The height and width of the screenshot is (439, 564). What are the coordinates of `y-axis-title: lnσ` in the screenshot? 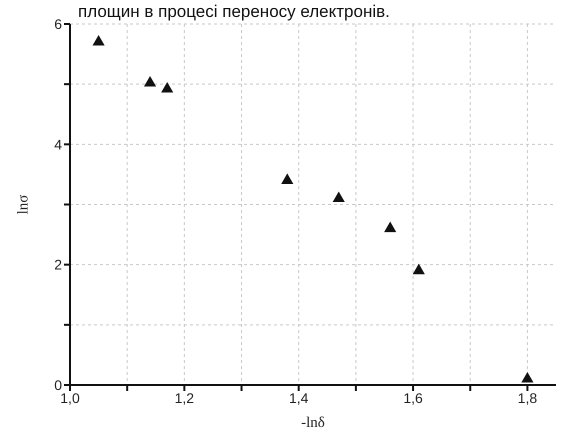 It's located at (23, 204).